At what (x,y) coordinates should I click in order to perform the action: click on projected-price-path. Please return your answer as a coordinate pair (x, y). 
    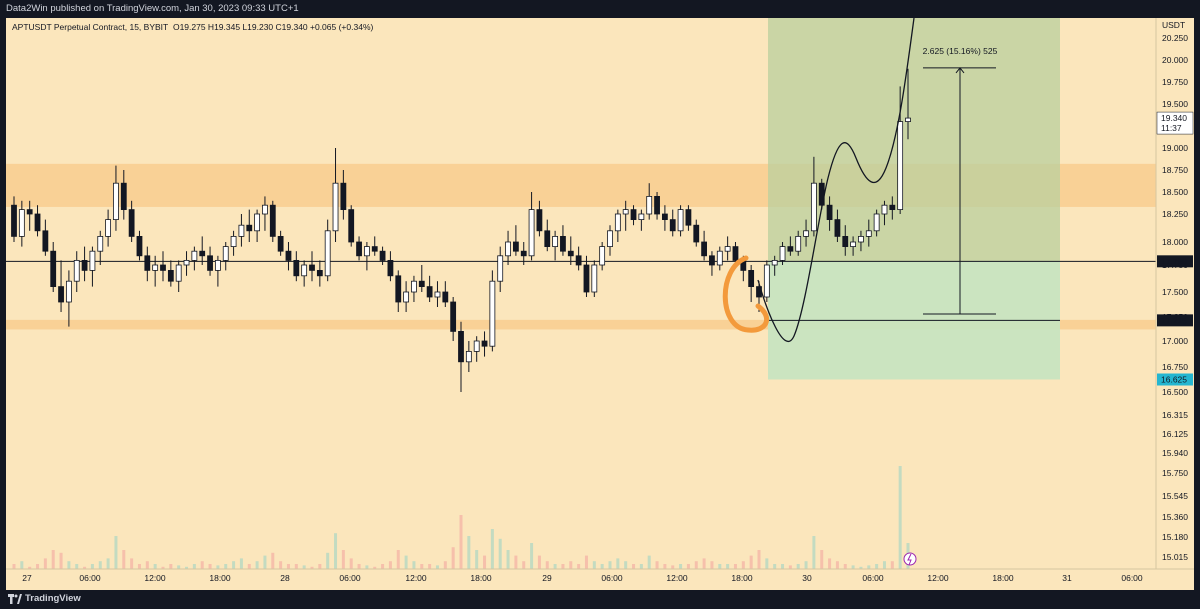
    Looking at the image, I should click on (836, 180).